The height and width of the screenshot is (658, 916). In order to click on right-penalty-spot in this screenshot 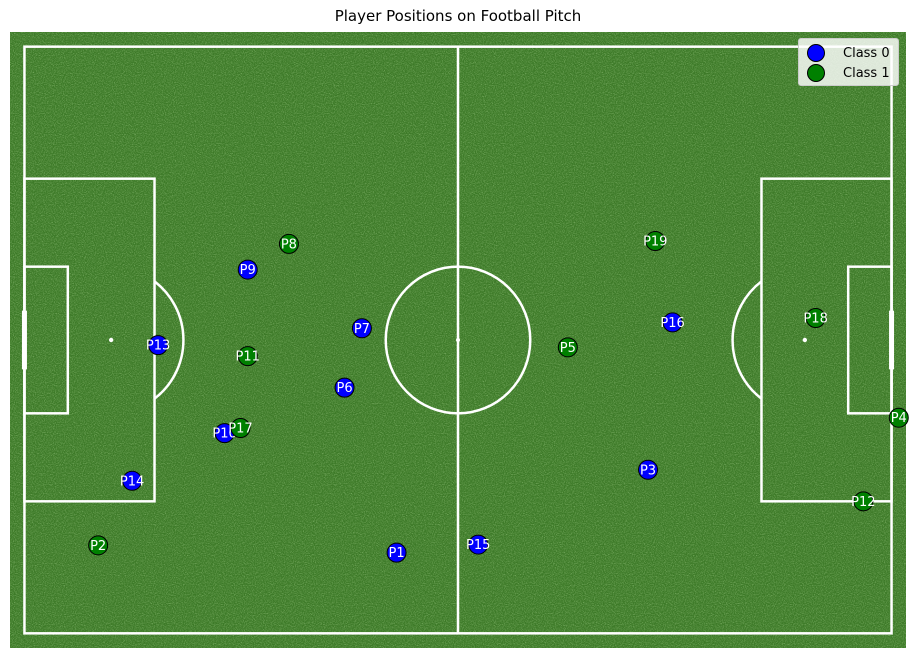, I will do `click(805, 340)`.